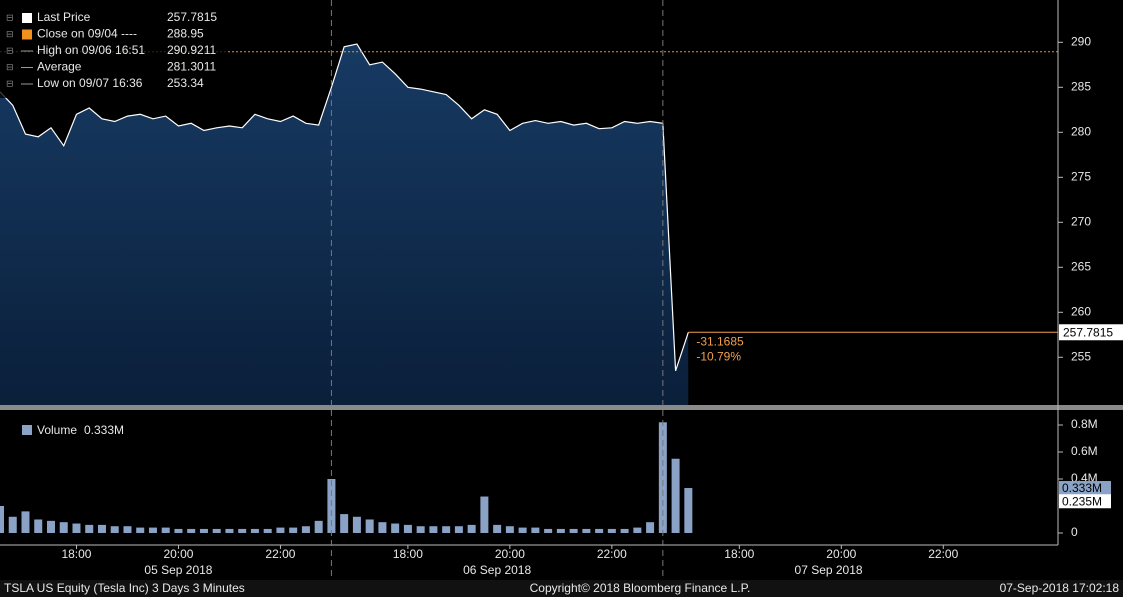 Image resolution: width=1123 pixels, height=597 pixels. I want to click on value-flag-label: 0.235M, so click(1082, 501).